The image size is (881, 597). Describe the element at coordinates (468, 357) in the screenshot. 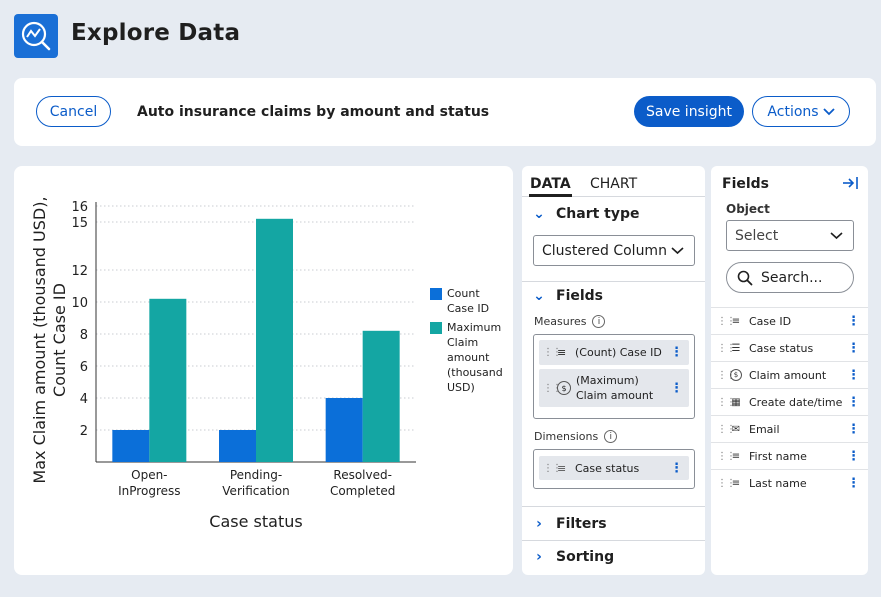

I see `legend-label: amount` at that location.